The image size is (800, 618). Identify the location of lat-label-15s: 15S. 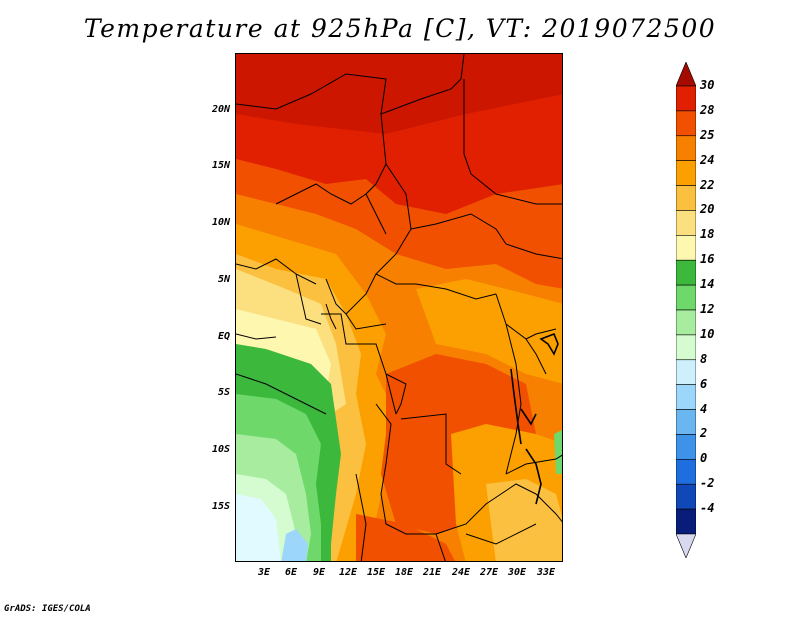
(220, 506).